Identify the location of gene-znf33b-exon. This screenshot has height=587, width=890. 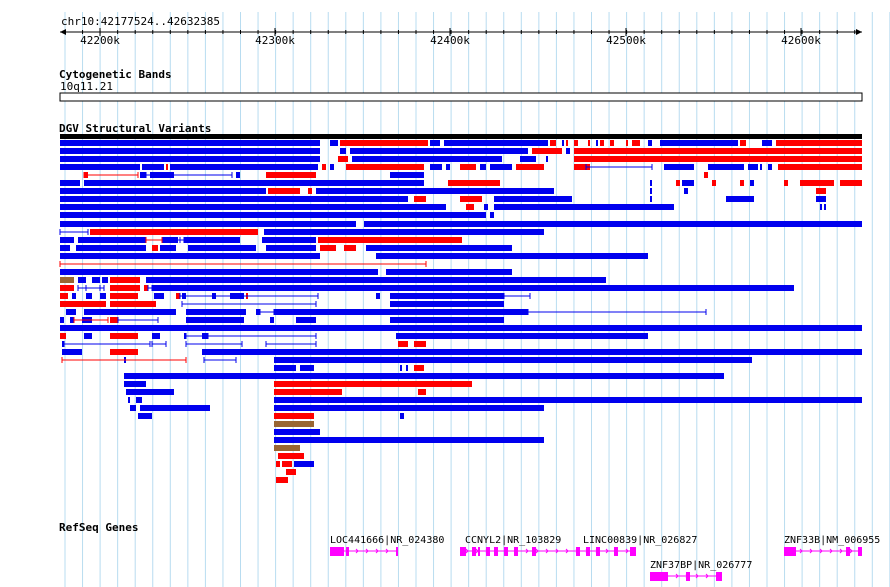
(860, 551).